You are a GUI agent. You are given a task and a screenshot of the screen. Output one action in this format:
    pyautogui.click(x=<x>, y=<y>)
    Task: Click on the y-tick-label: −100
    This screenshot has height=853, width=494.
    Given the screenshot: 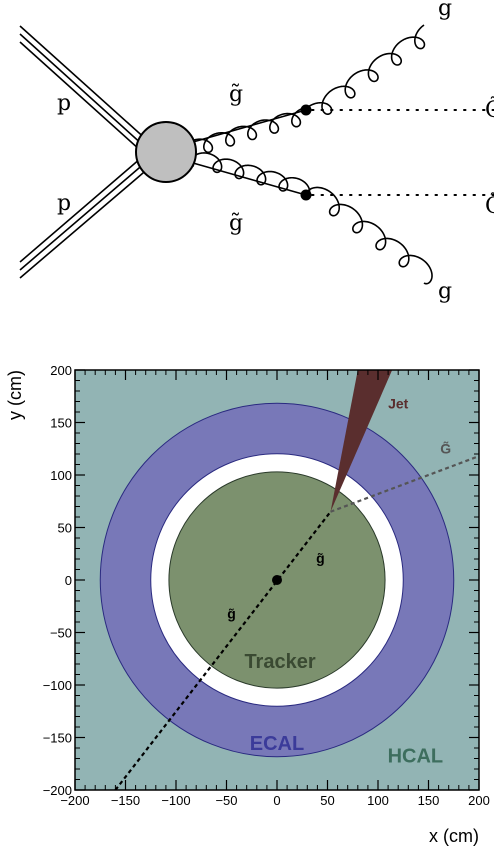 What is the action you would take?
    pyautogui.click(x=57, y=685)
    